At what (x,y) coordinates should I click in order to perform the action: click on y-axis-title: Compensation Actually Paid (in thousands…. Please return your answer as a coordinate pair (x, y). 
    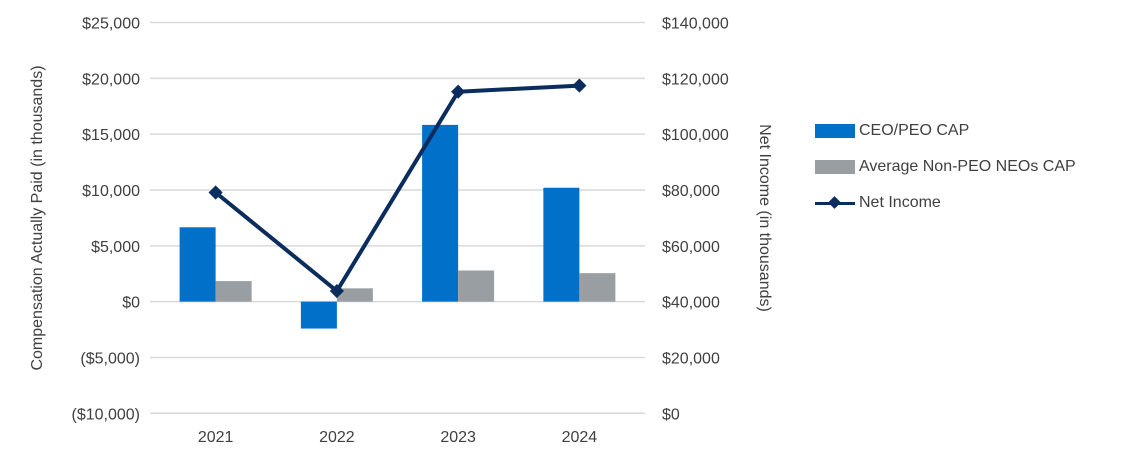
    Looking at the image, I should click on (37, 217).